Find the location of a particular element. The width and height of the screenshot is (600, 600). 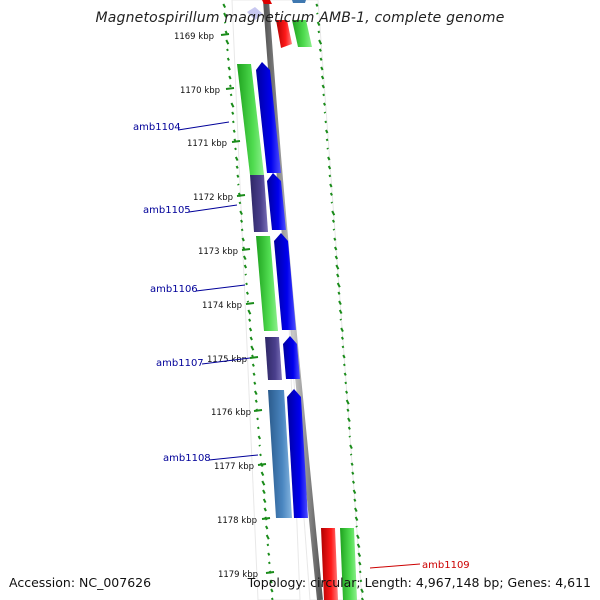

tick-marks is located at coordinates (247, 303).